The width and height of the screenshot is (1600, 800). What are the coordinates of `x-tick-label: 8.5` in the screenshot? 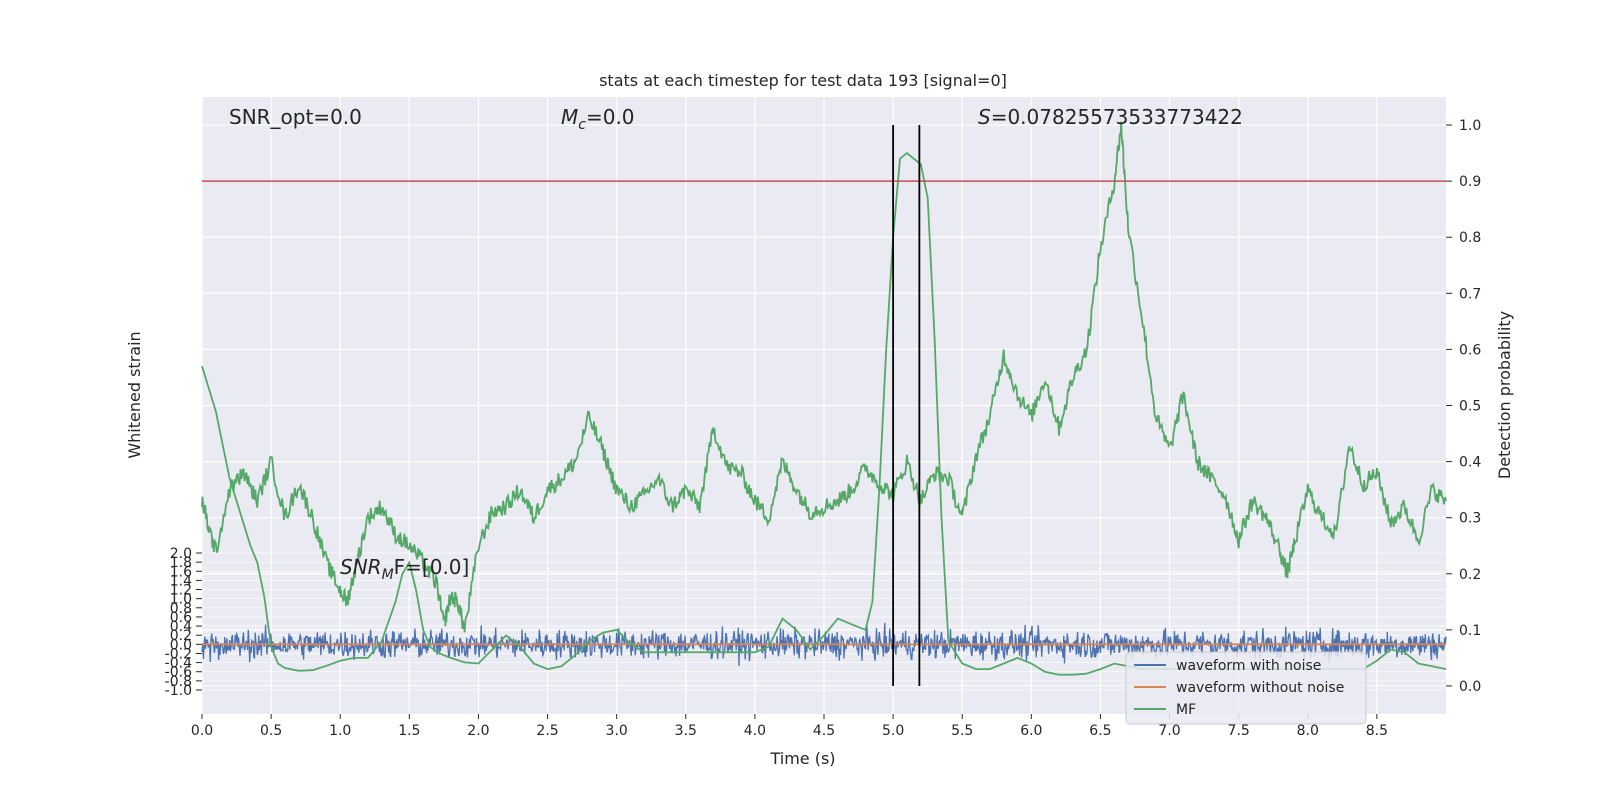 It's located at (1377, 731).